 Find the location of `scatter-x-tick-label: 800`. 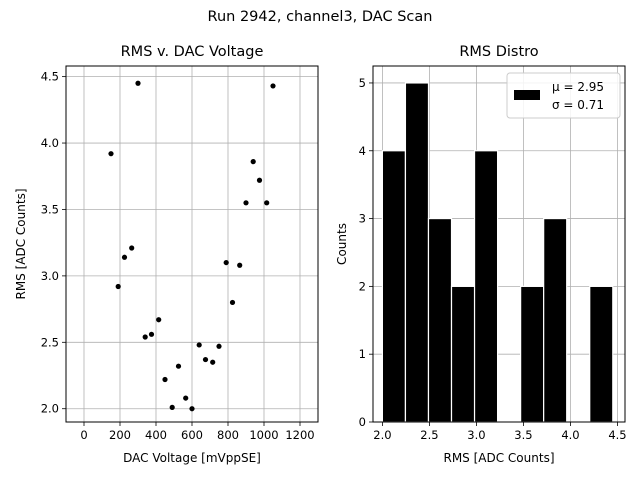

scatter-x-tick-label: 800 is located at coordinates (228, 435).